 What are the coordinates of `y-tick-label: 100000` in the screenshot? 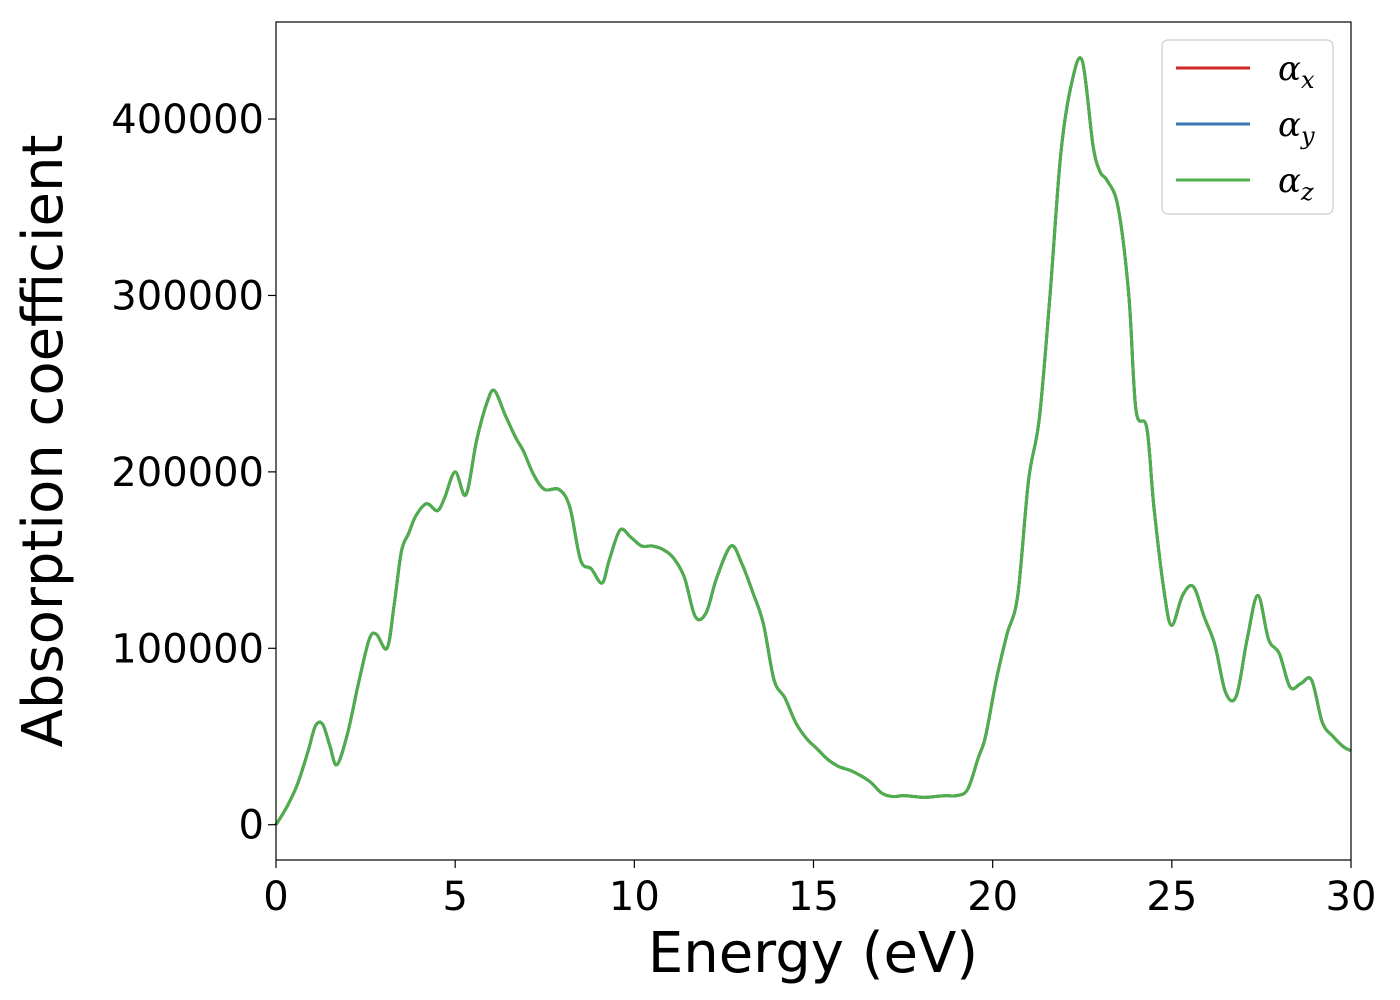 It's located at (187, 649).